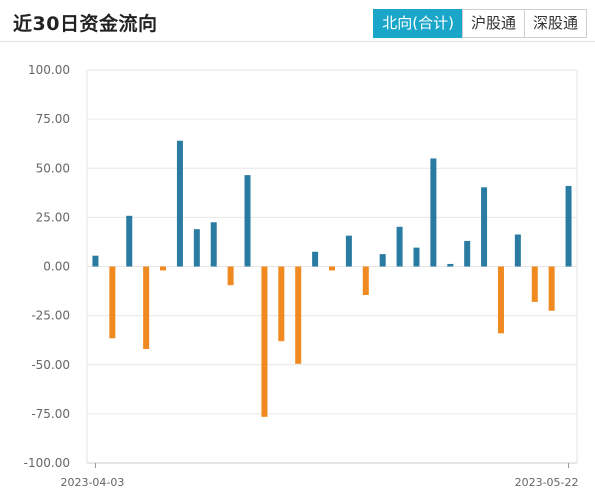 Image resolution: width=595 pixels, height=500 pixels. What do you see at coordinates (85, 24) in the screenshot?
I see `page-title: 近30日资金流向` at bounding box center [85, 24].